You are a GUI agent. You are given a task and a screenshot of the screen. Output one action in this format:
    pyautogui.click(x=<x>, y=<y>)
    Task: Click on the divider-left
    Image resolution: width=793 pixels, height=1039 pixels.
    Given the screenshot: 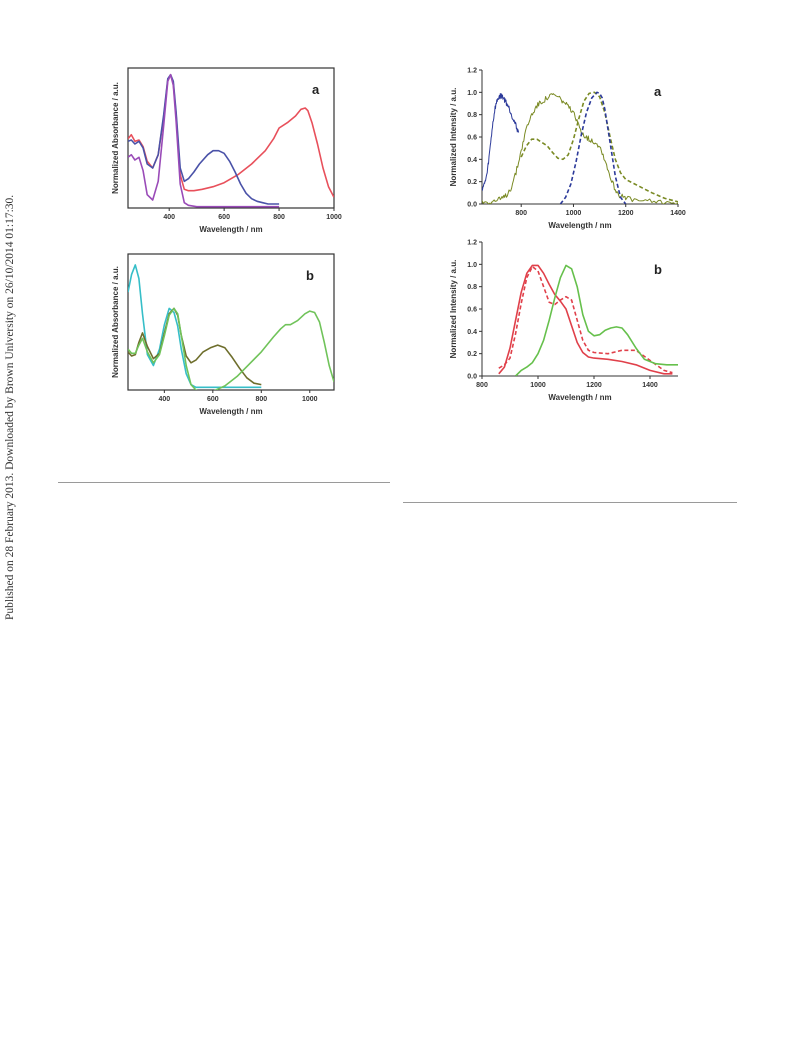 What is the action you would take?
    pyautogui.click(x=224, y=482)
    